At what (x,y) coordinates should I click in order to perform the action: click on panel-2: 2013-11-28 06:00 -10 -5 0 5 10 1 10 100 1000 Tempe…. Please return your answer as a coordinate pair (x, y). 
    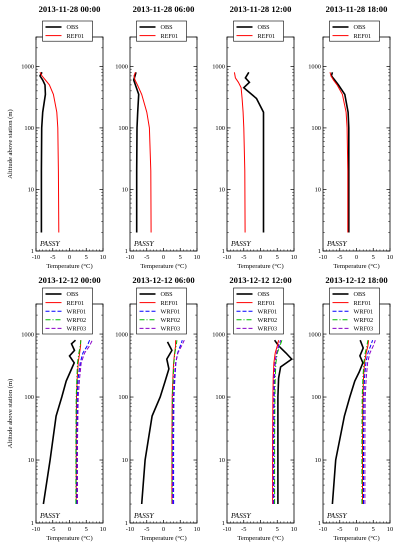
    Looking at the image, I should click on (157, 137).